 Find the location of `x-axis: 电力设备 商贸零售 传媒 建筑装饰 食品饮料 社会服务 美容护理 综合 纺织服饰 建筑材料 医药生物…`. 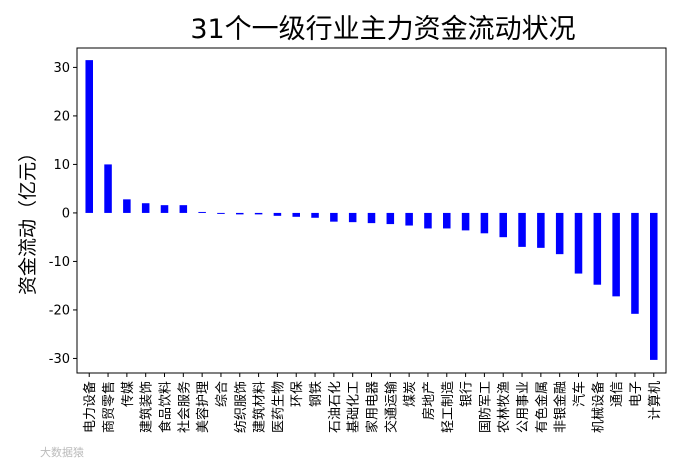

x-axis: 电力设备 商贸零售 传媒 建筑装饰 食品饮料 社会服务 美容护理 综合 纺织服饰 建筑材料 医药生物… is located at coordinates (372, 403).